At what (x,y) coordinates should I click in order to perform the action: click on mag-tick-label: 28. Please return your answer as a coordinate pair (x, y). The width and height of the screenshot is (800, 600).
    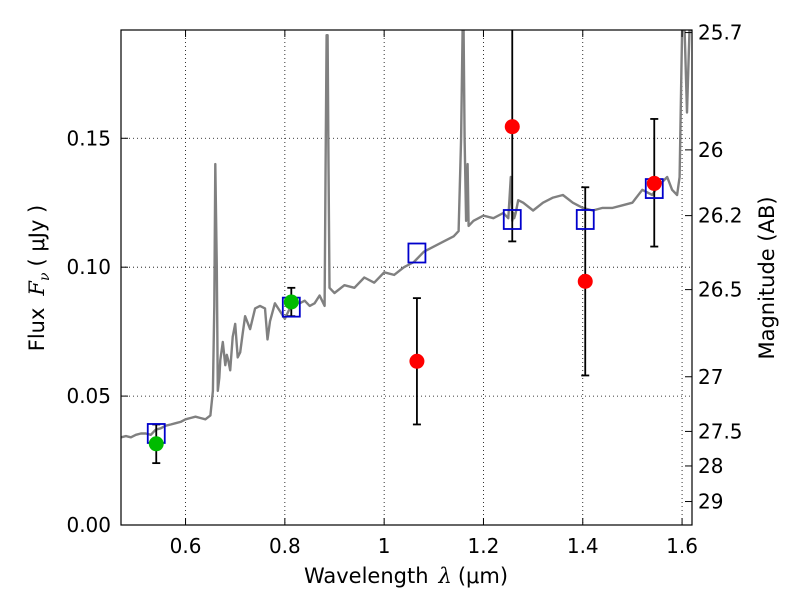
    Looking at the image, I should click on (710, 466).